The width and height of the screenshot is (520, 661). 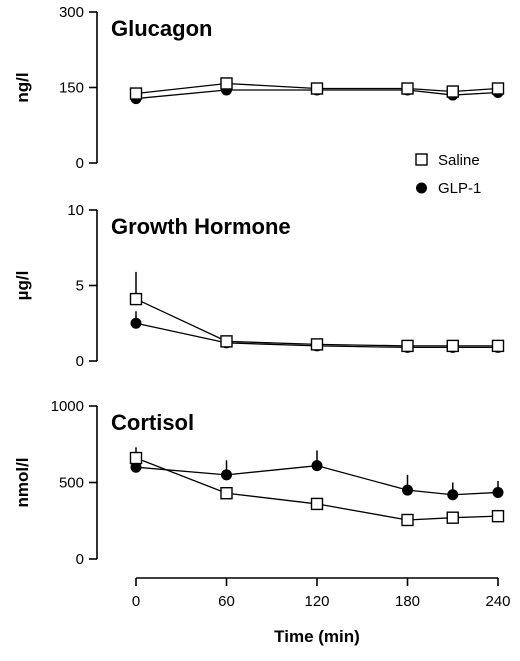 What do you see at coordinates (22, 286) in the screenshot?
I see `y-axis-label: µg/l` at bounding box center [22, 286].